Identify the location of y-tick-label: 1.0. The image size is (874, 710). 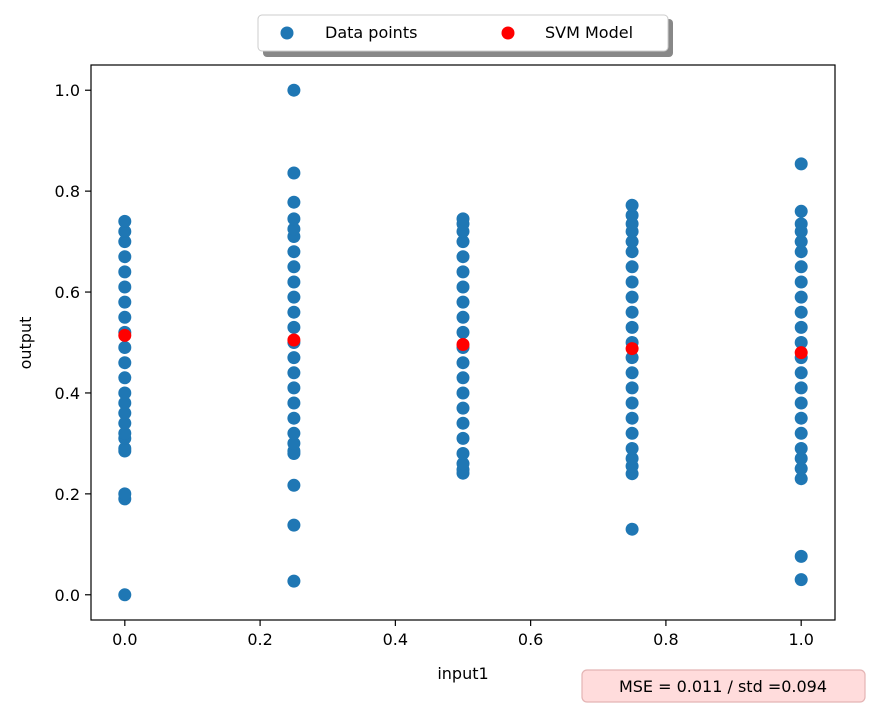
(67, 90).